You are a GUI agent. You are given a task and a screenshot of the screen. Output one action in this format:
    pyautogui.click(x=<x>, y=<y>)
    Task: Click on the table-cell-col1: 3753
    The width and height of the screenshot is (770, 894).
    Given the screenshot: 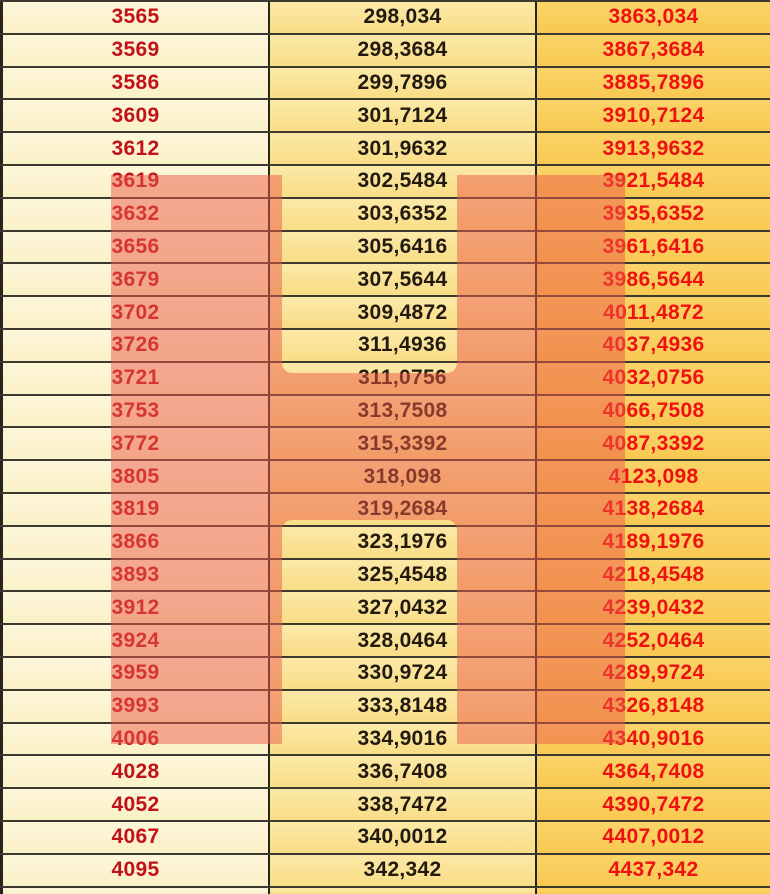 What is the action you would take?
    pyautogui.click(x=135, y=411)
    